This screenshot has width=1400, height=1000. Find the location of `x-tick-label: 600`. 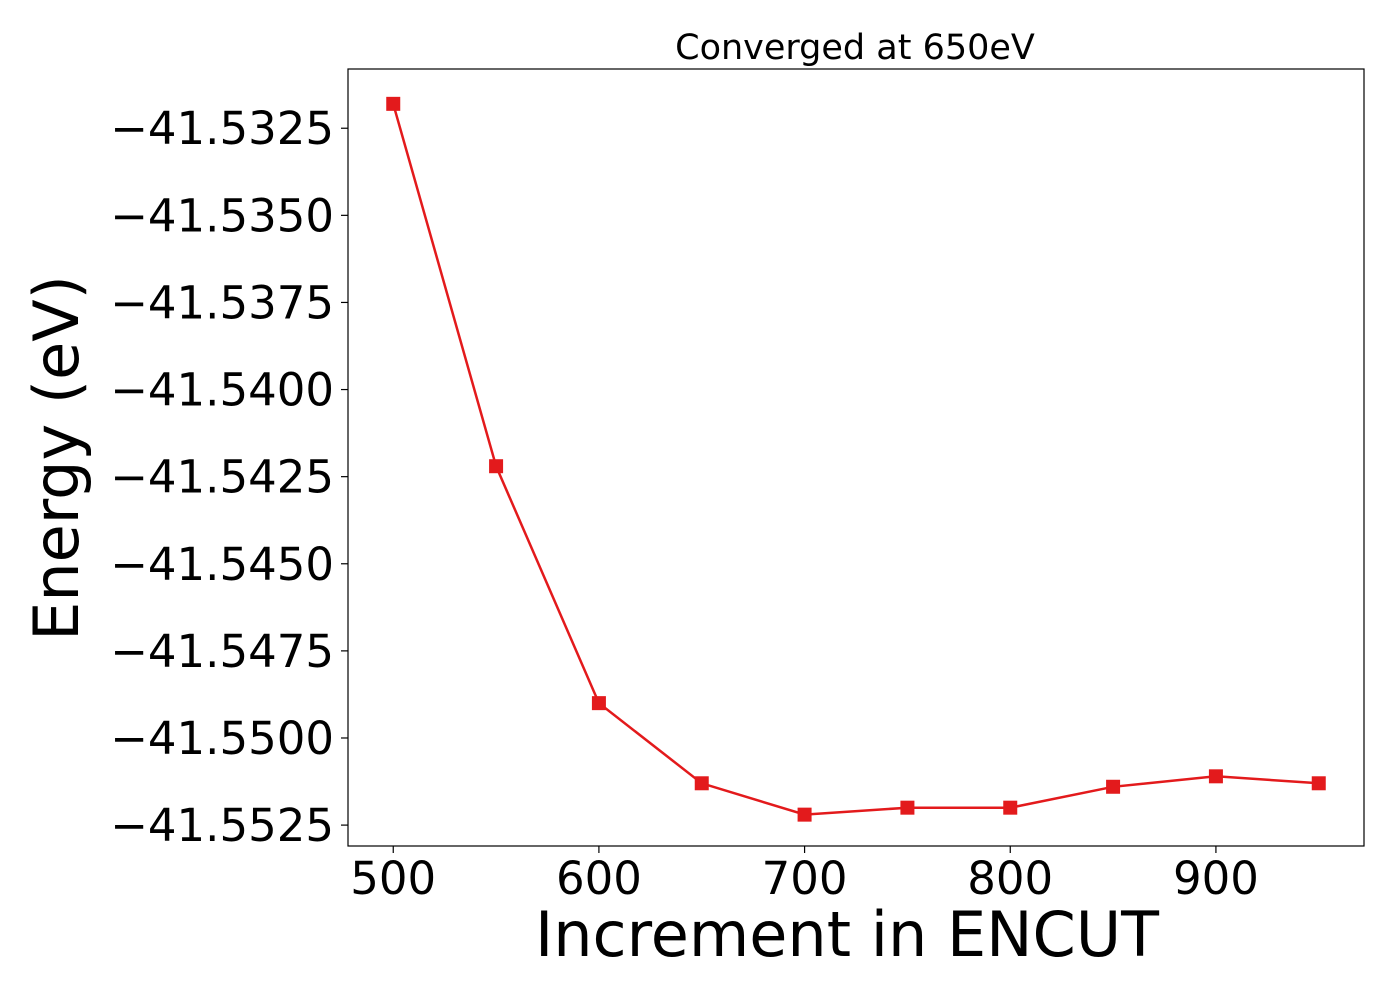

x-tick-label: 600 is located at coordinates (599, 878).